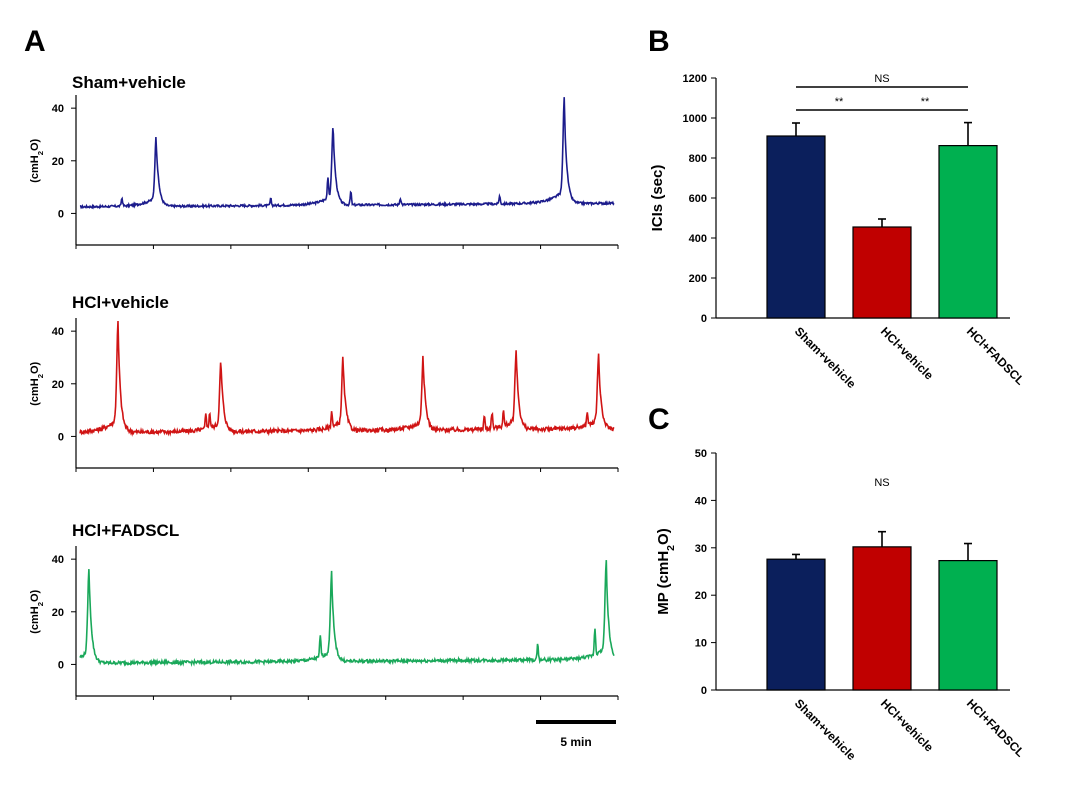 The image size is (1080, 798). What do you see at coordinates (701, 549) in the screenshot?
I see `y-tick-label: 30` at bounding box center [701, 549].